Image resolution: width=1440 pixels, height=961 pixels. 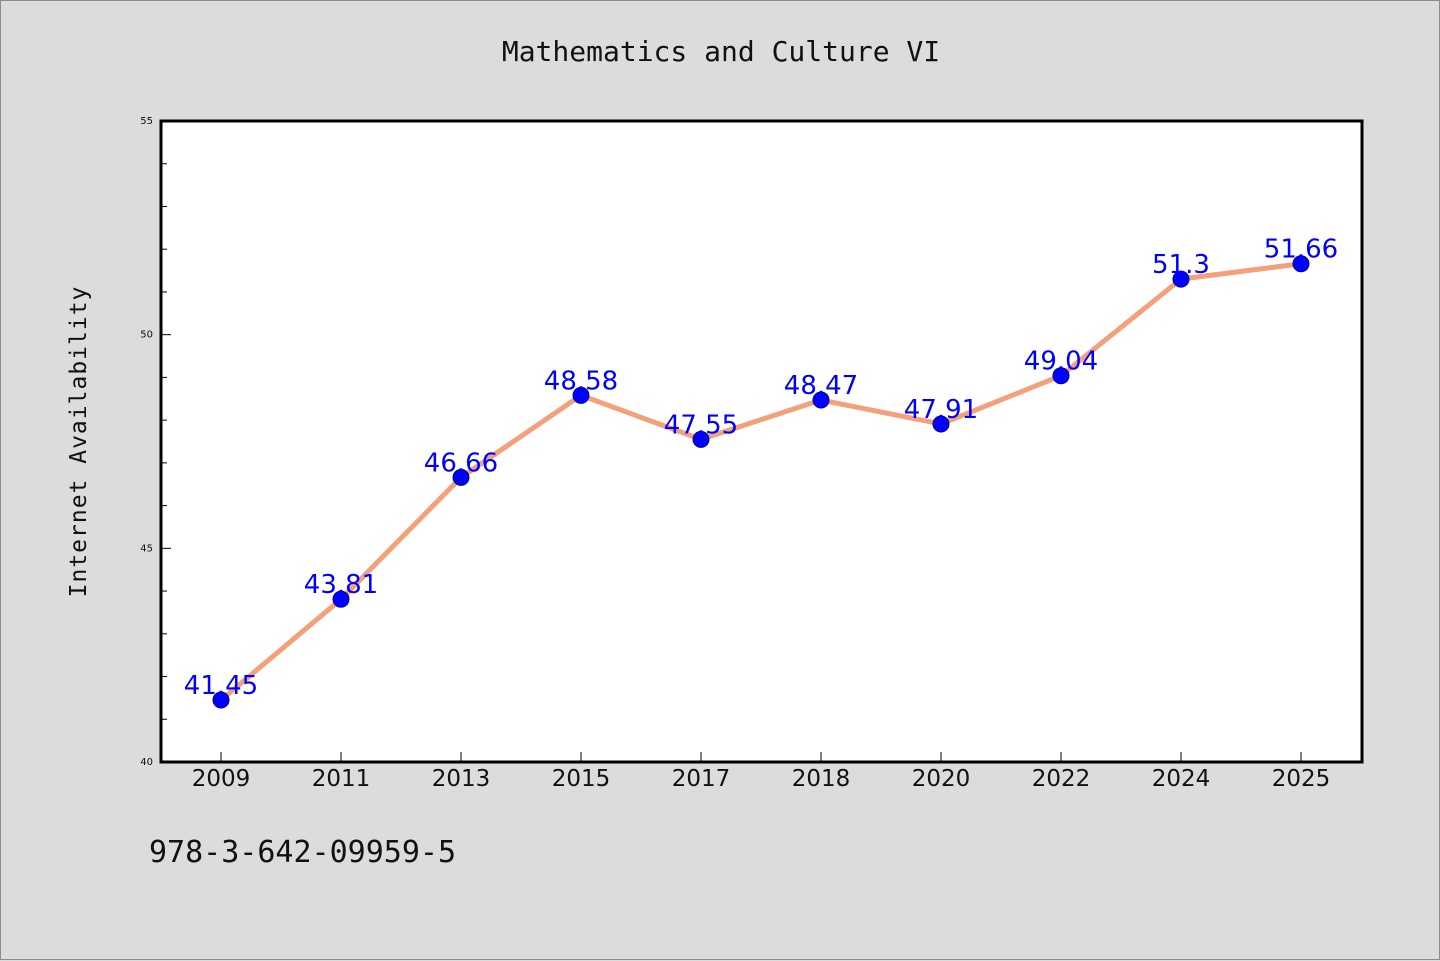 What do you see at coordinates (146, 335) in the screenshot?
I see `y-tick-label: 50` at bounding box center [146, 335].